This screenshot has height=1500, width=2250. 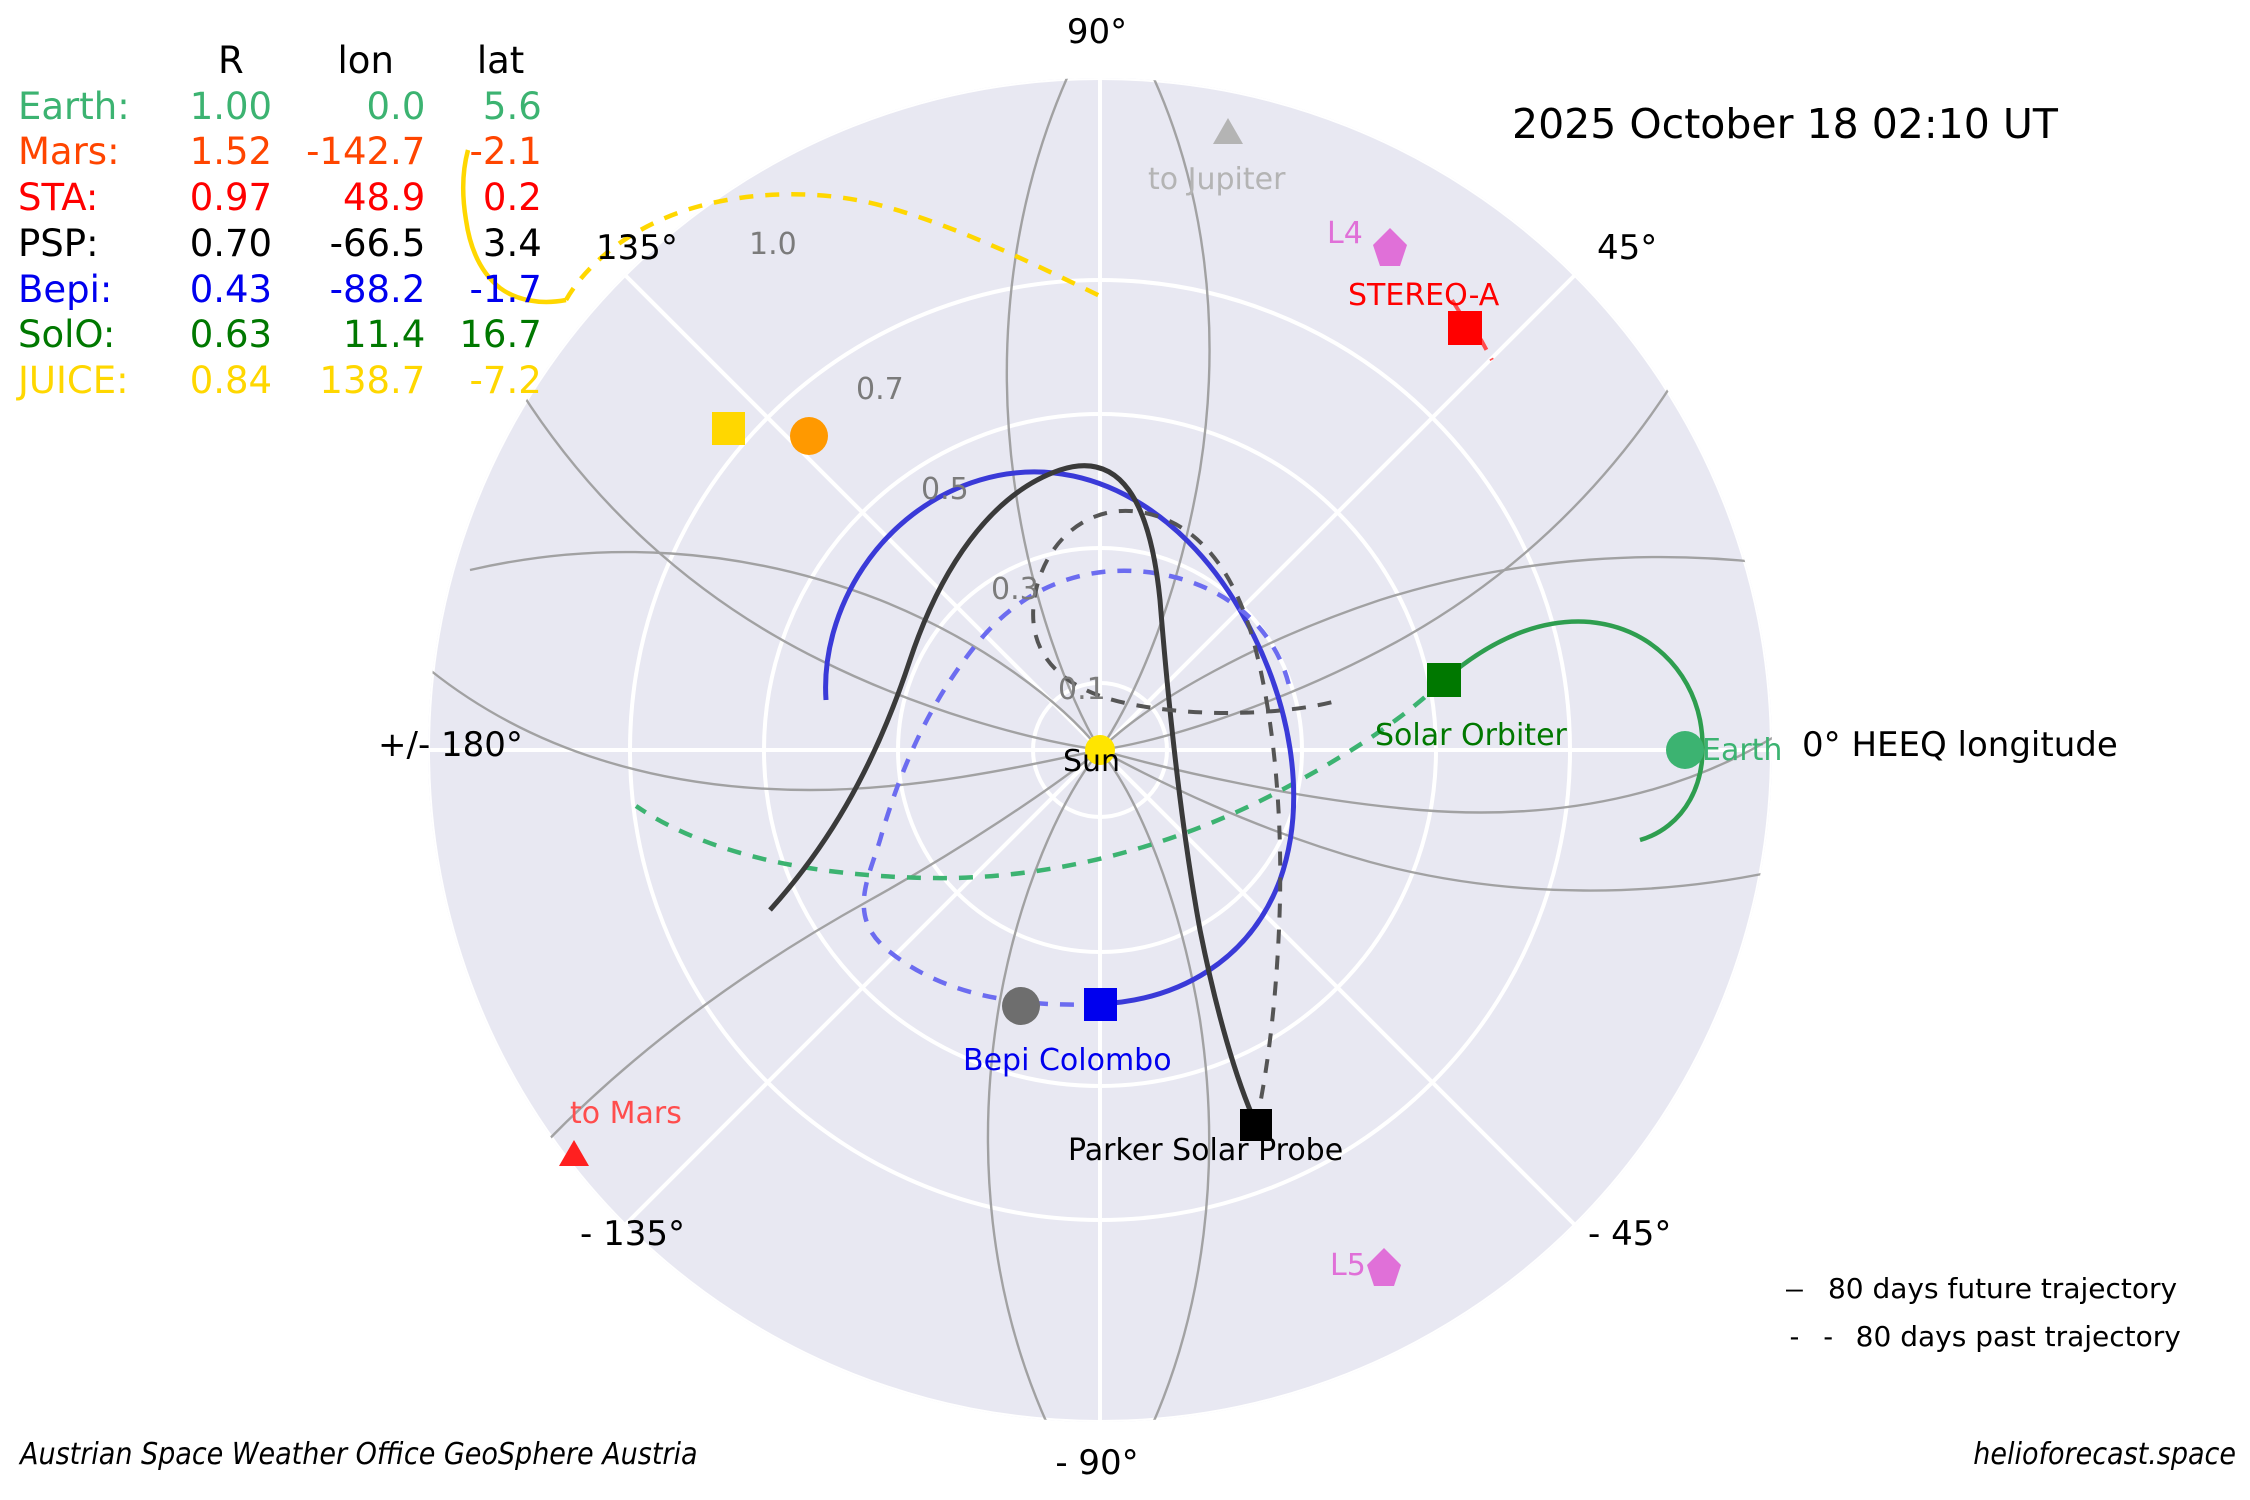 What do you see at coordinates (2018, 1336) in the screenshot?
I see `legend-past-label: 80 days past trajectory` at bounding box center [2018, 1336].